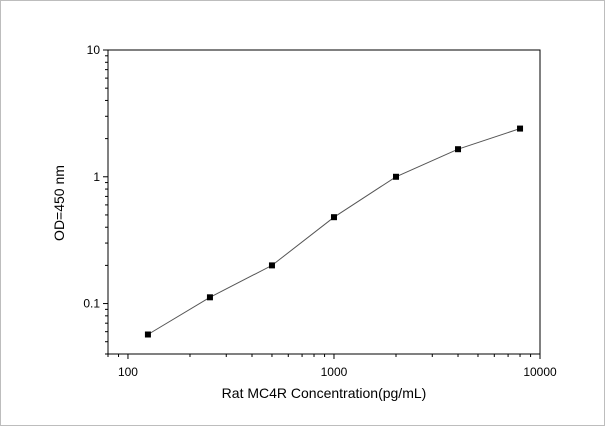  I want to click on y-tick-label: 0.1, so click(91, 304).